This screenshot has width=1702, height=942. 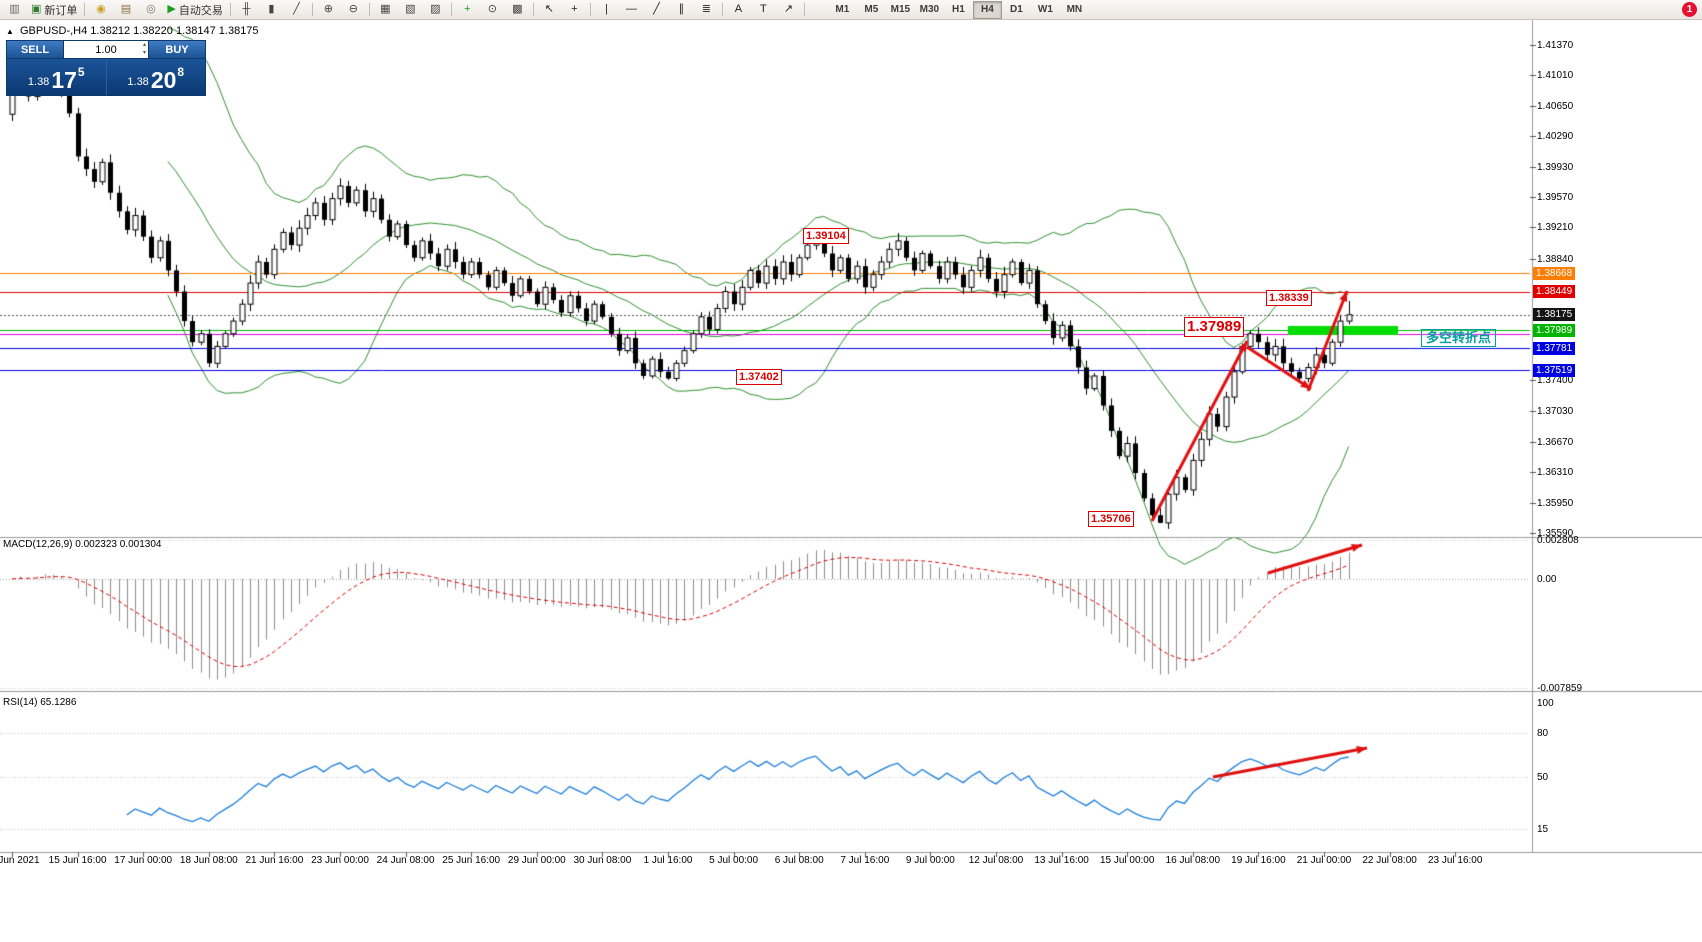 I want to click on spinner-down-icon: ▾, so click(x=144, y=53).